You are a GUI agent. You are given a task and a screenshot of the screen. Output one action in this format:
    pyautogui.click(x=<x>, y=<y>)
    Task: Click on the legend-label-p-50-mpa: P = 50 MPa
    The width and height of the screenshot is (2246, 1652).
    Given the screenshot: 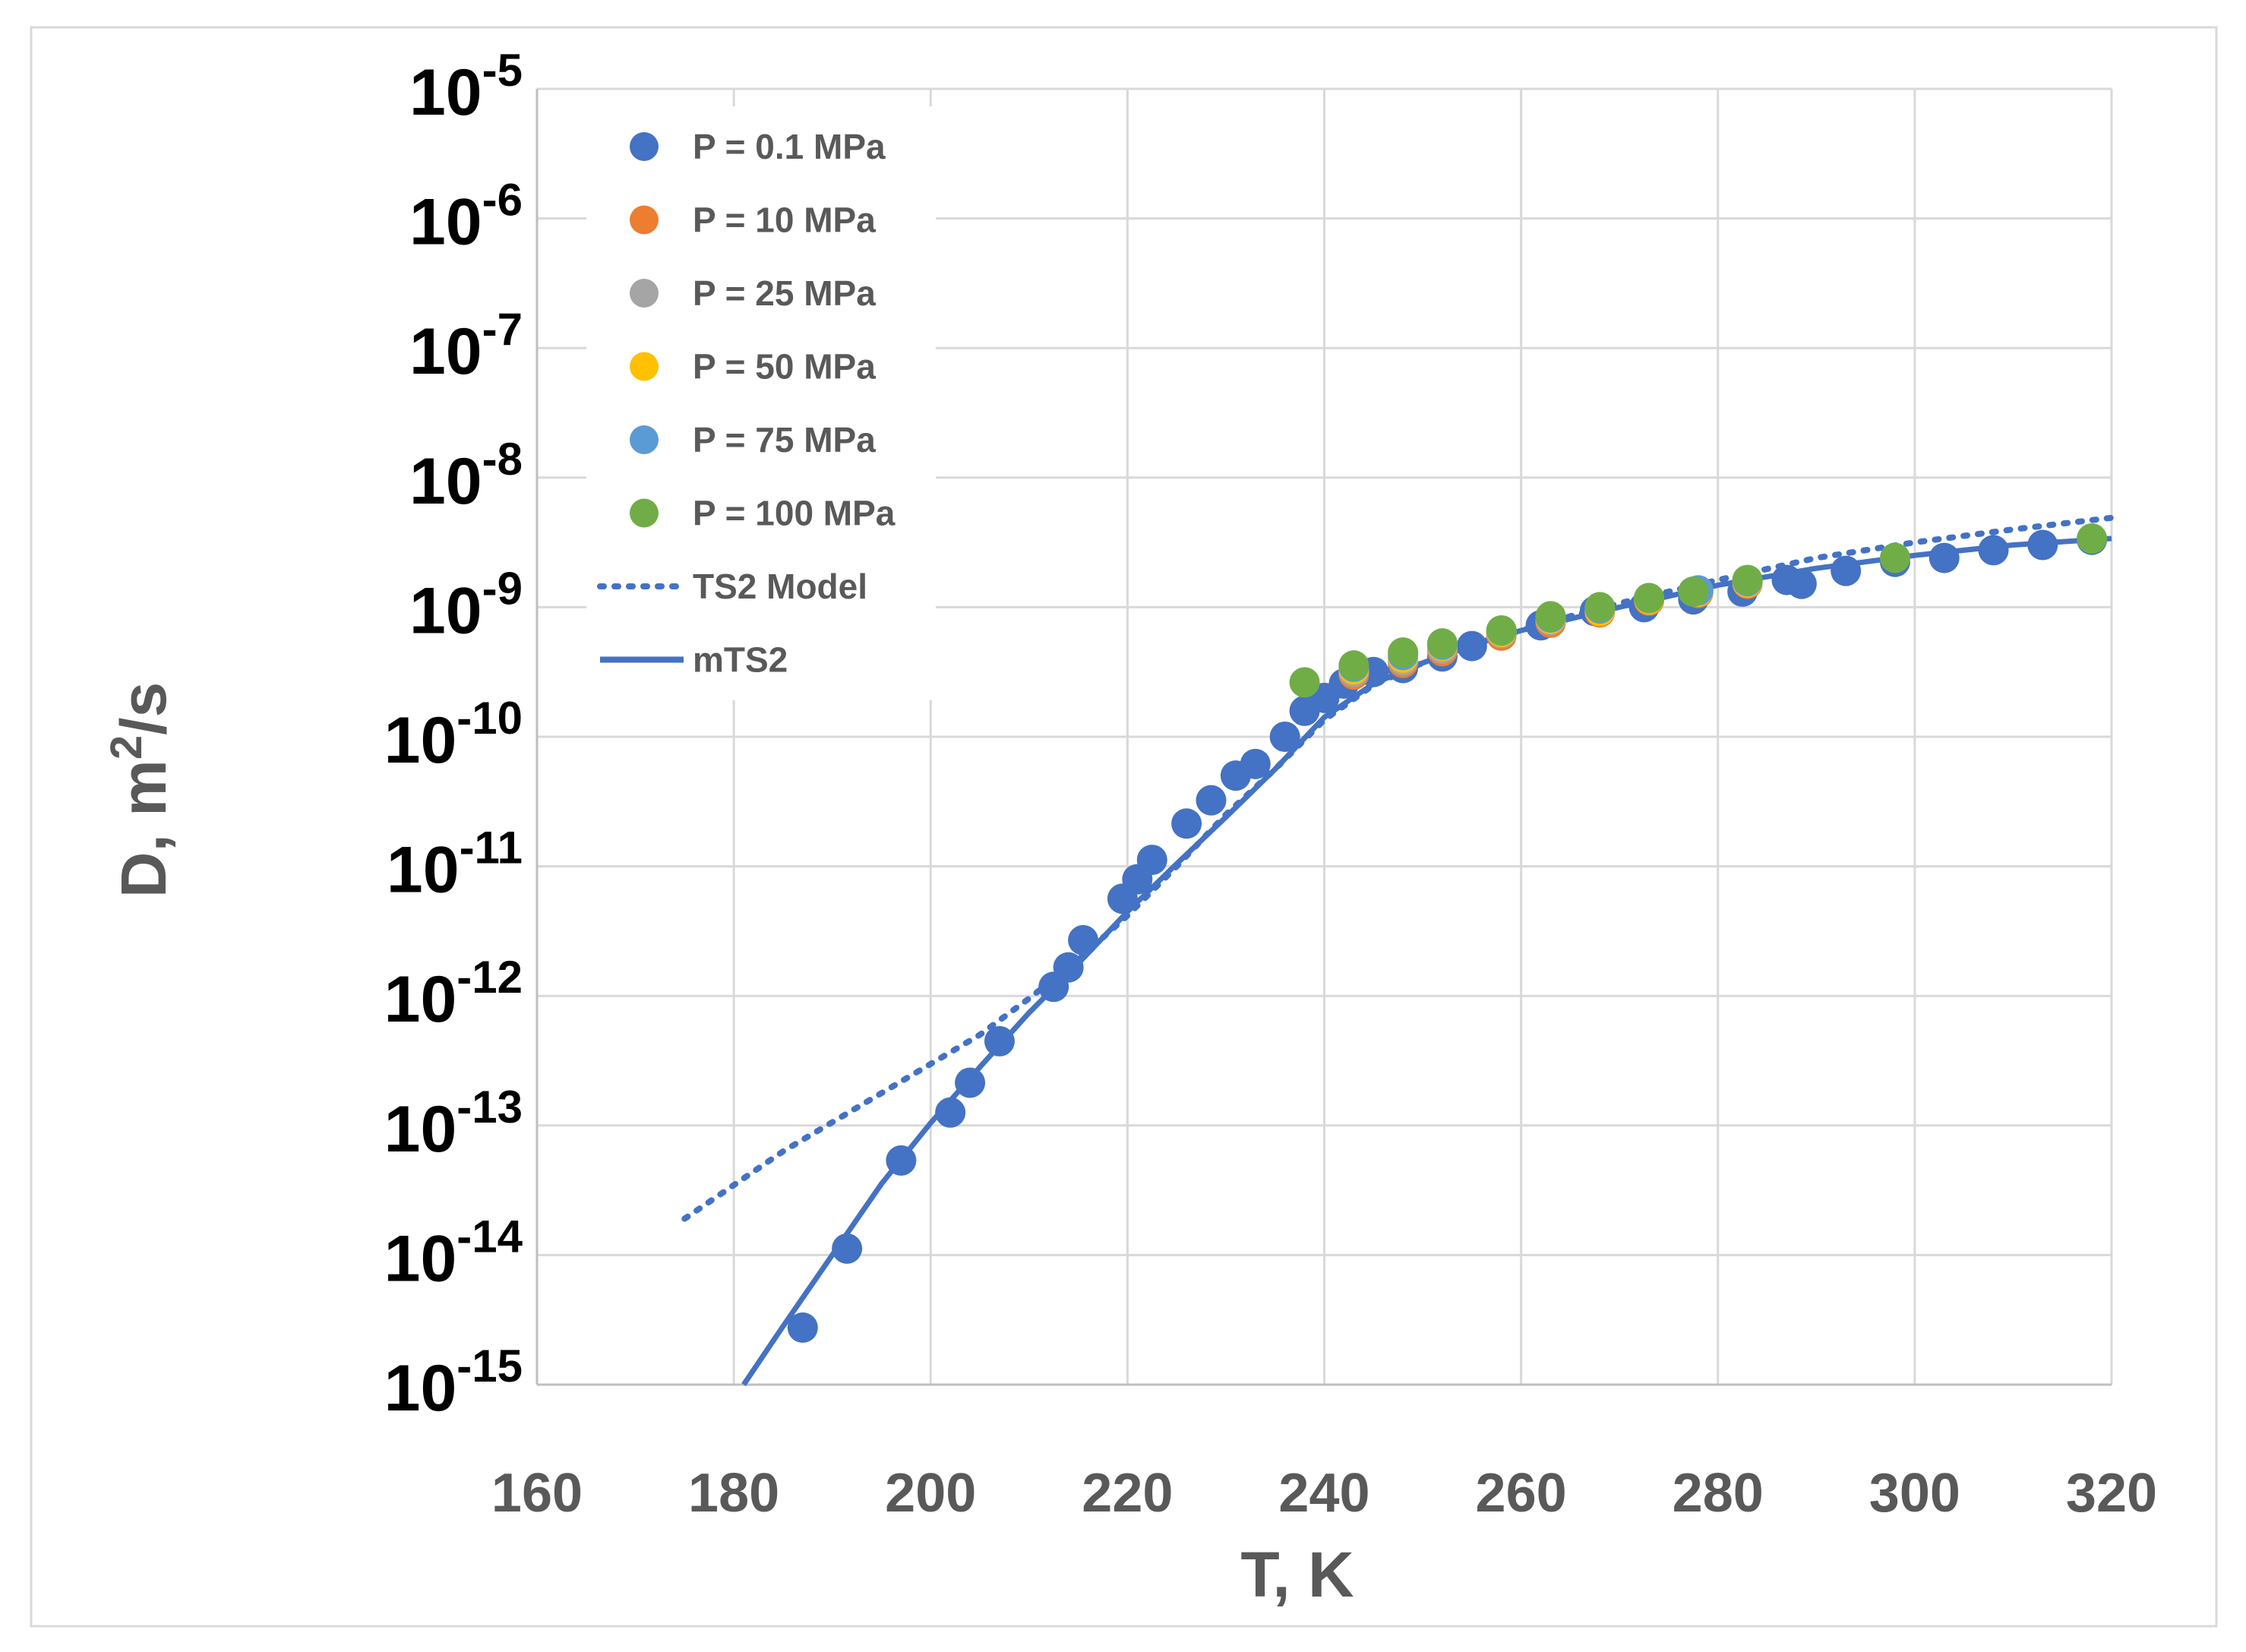 What is the action you would take?
    pyautogui.click(x=784, y=367)
    